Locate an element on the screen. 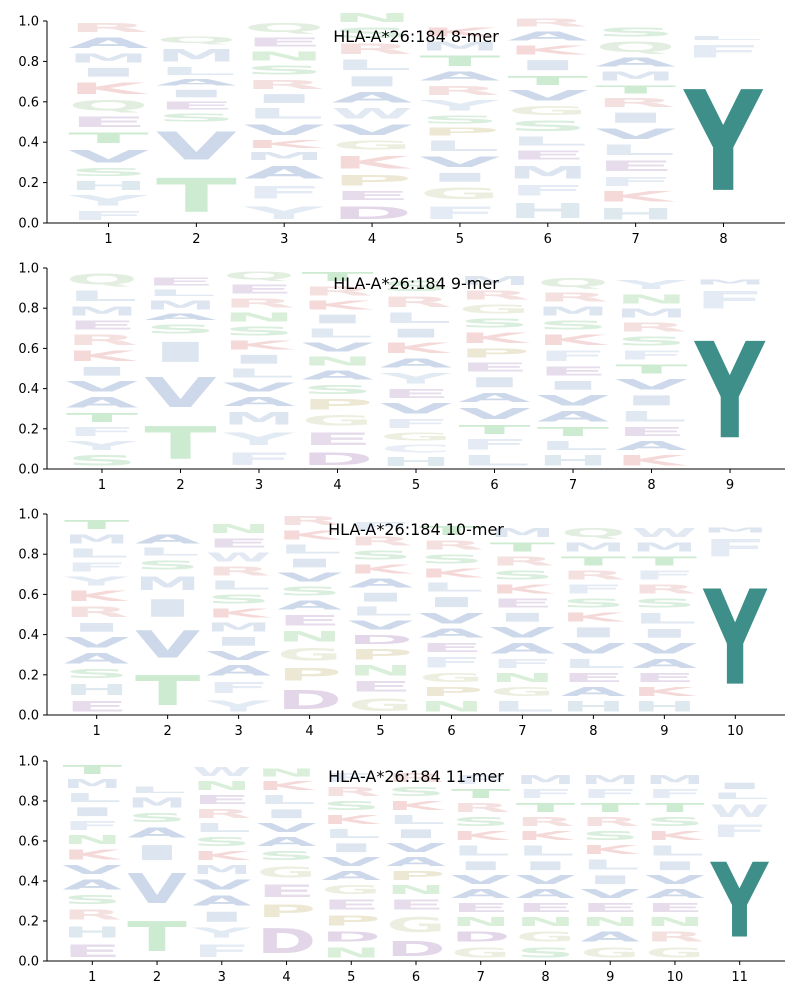  logo-letter-D: D is located at coordinates (287, 942).